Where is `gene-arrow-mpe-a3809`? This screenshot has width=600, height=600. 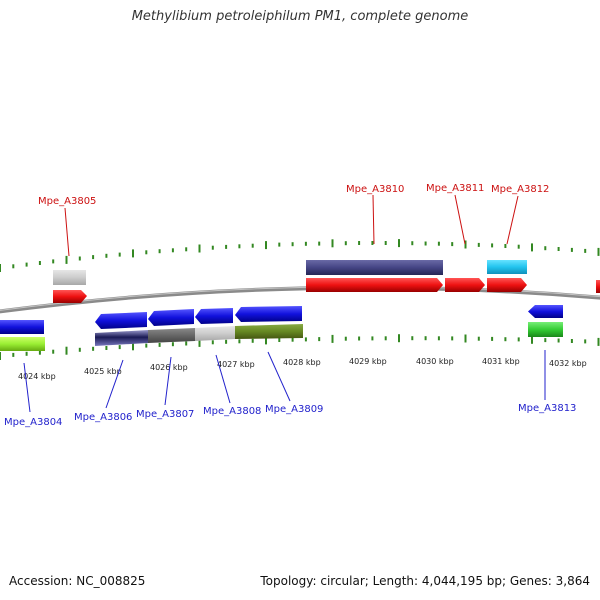
gene-arrow-mpe-a3809 is located at coordinates (268, 314).